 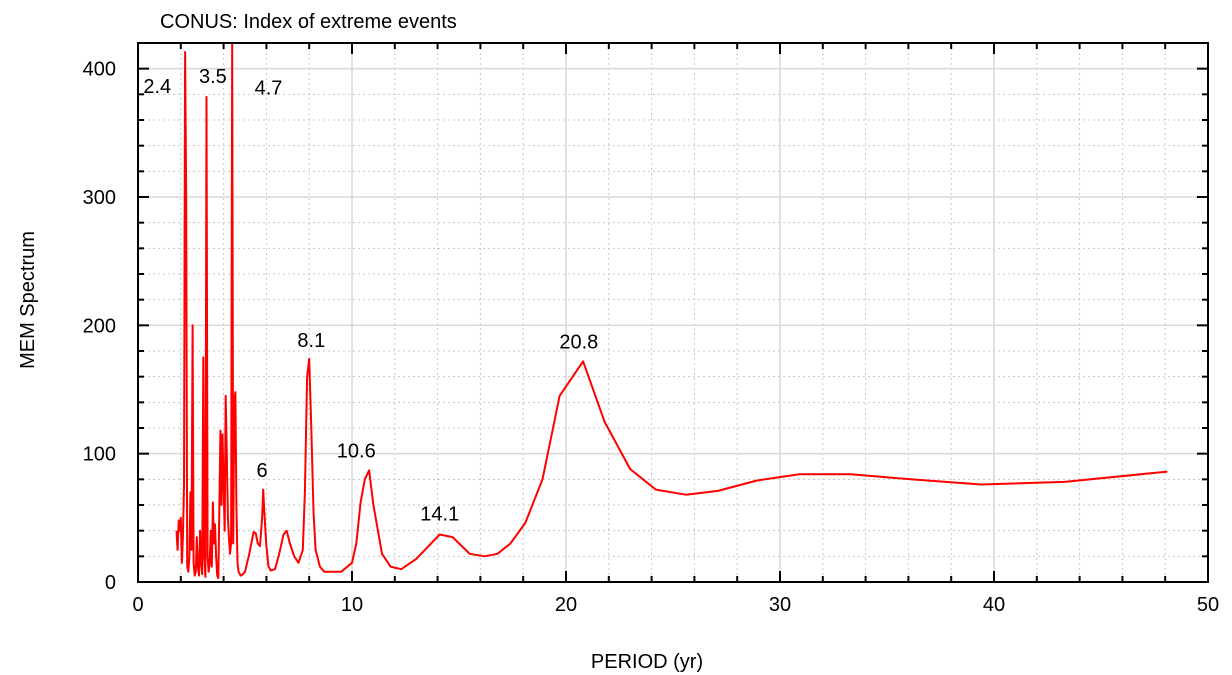 What do you see at coordinates (99, 70) in the screenshot?
I see `y-tick-label: 400` at bounding box center [99, 70].